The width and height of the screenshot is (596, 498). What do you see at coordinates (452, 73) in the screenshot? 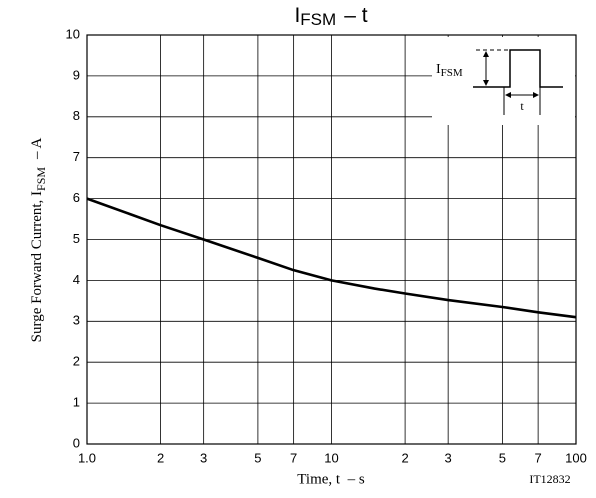
I see `inset-current-sub: FSM` at bounding box center [452, 73].